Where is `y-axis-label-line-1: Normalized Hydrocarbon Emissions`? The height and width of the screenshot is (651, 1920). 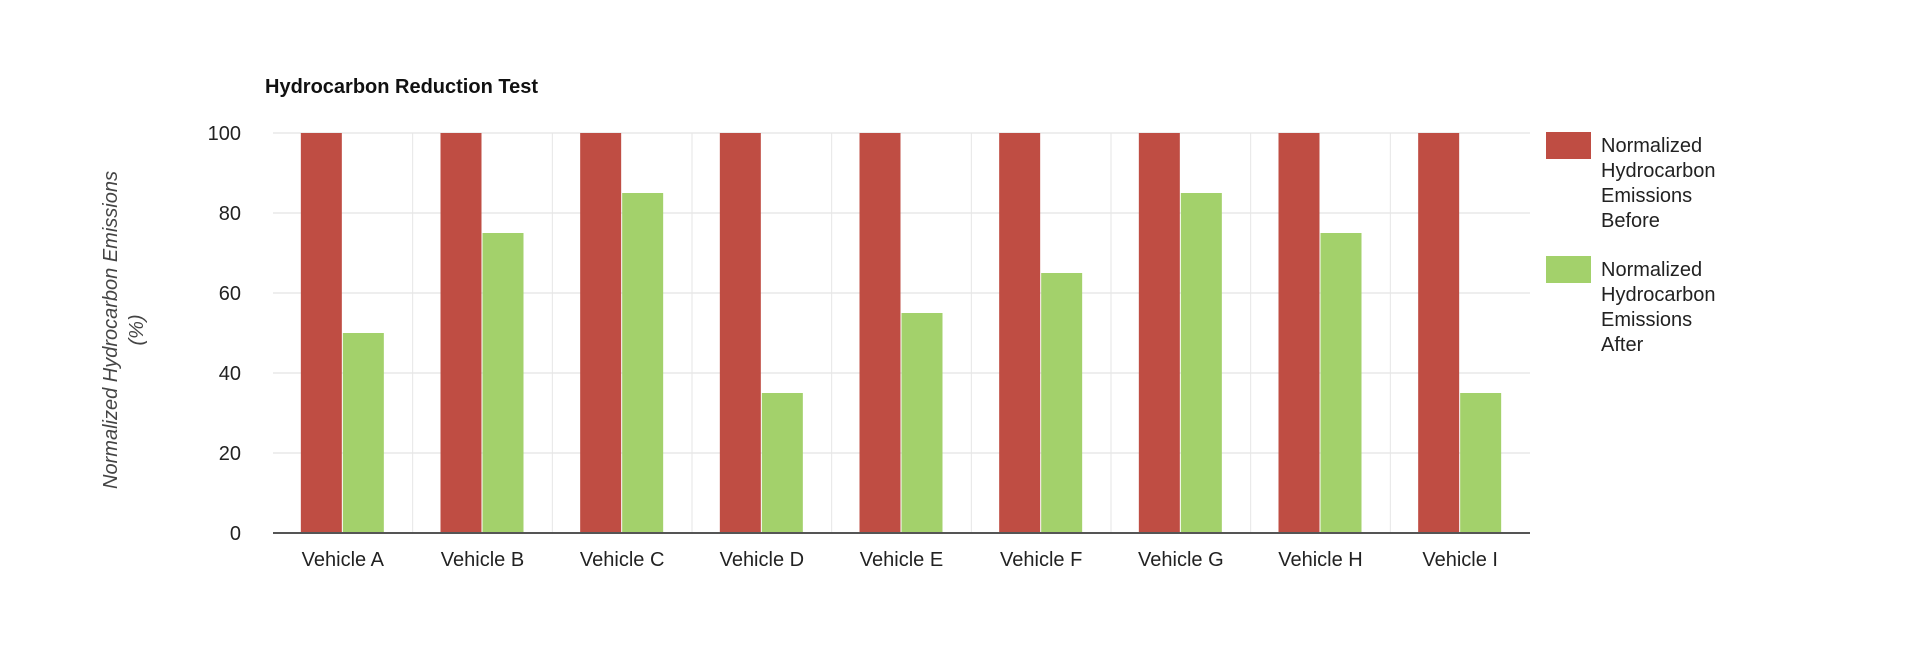
y-axis-label-line-1: Normalized Hydrocarbon Emissions is located at coordinates (111, 330).